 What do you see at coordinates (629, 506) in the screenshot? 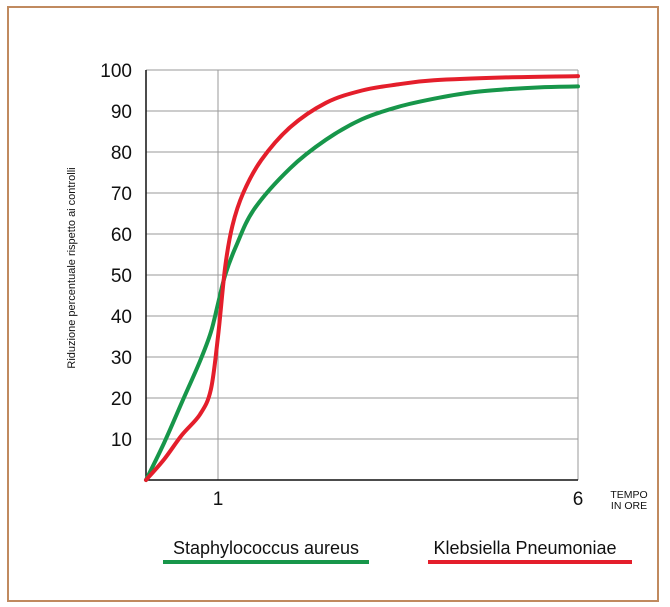
I see `x-axis-label-line-2: IN ORE` at bounding box center [629, 506].